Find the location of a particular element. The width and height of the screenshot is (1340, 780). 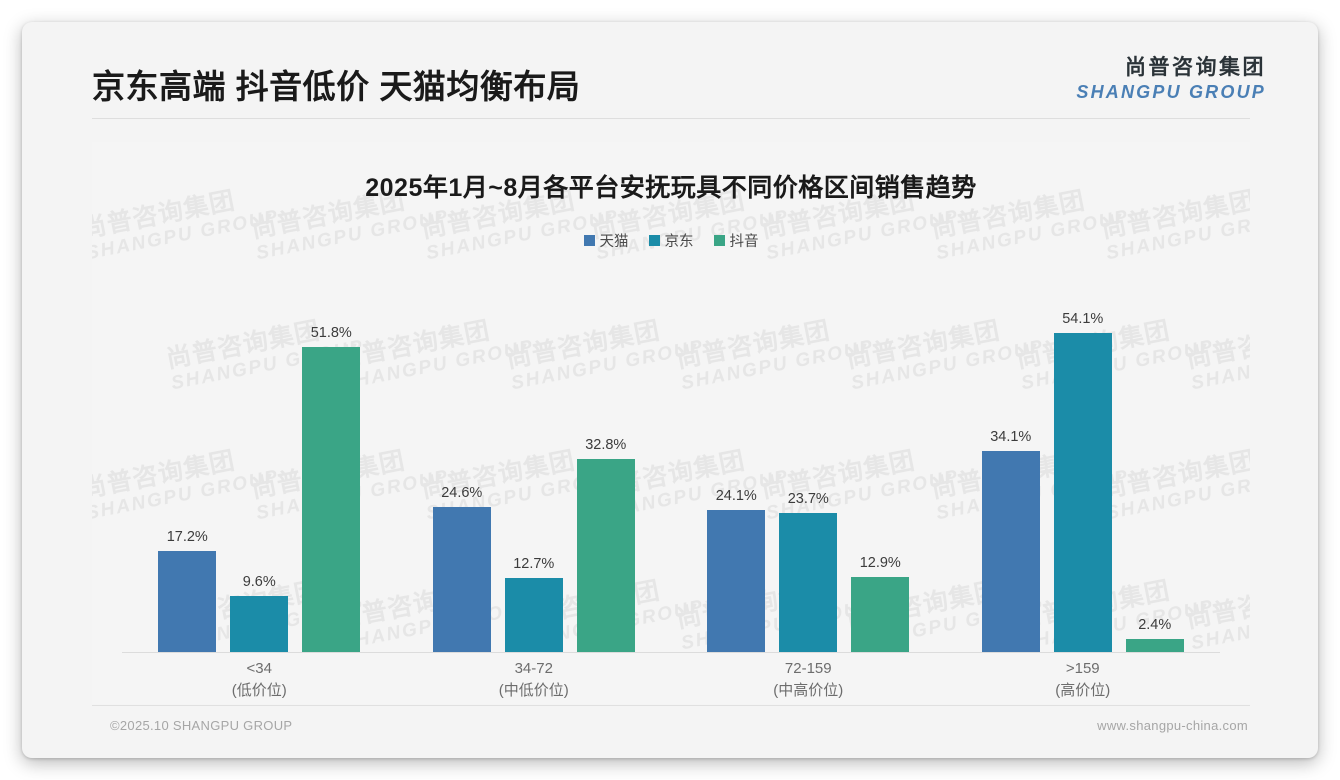

legend-label-tmall: 天猫 is located at coordinates (614, 242).